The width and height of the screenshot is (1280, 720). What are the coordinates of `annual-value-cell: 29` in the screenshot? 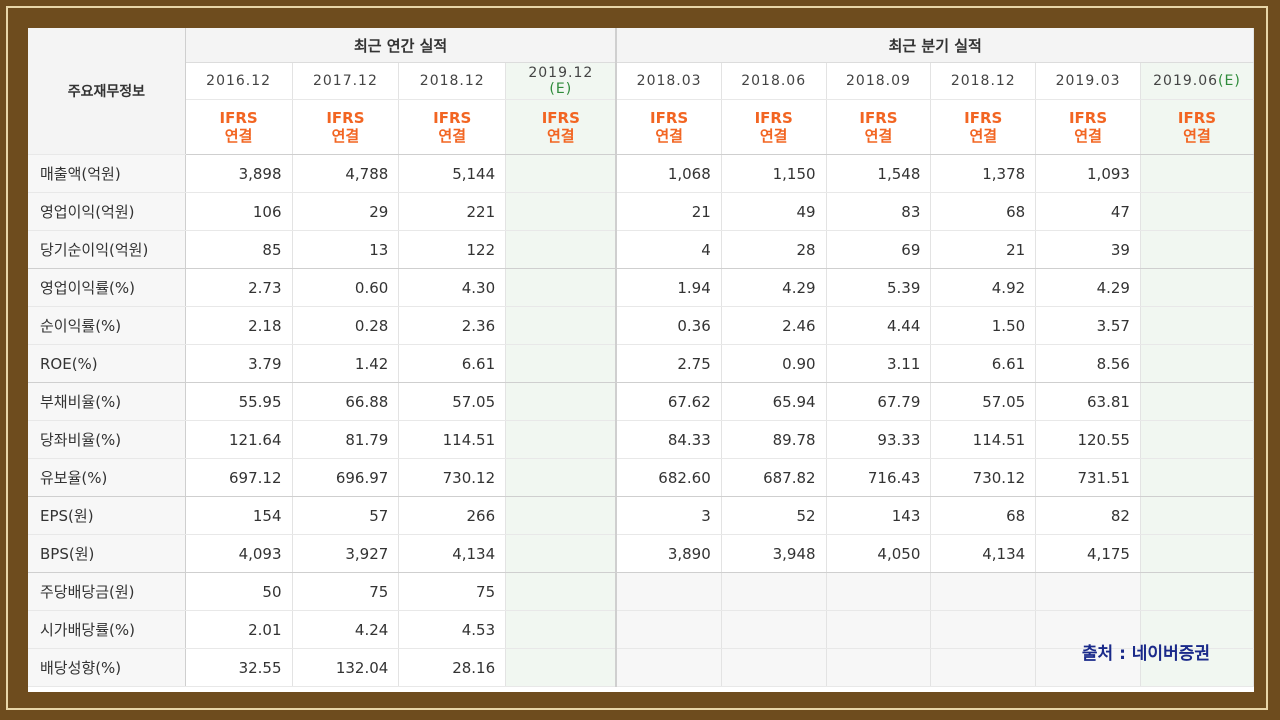 It's located at (346, 211).